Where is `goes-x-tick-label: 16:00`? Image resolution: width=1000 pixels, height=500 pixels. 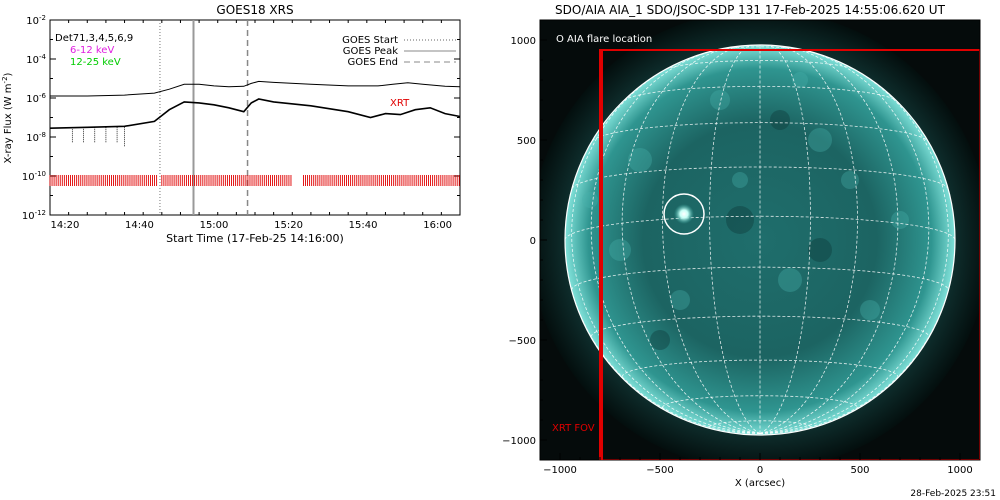 goes-x-tick-label: 16:00 is located at coordinates (437, 225).